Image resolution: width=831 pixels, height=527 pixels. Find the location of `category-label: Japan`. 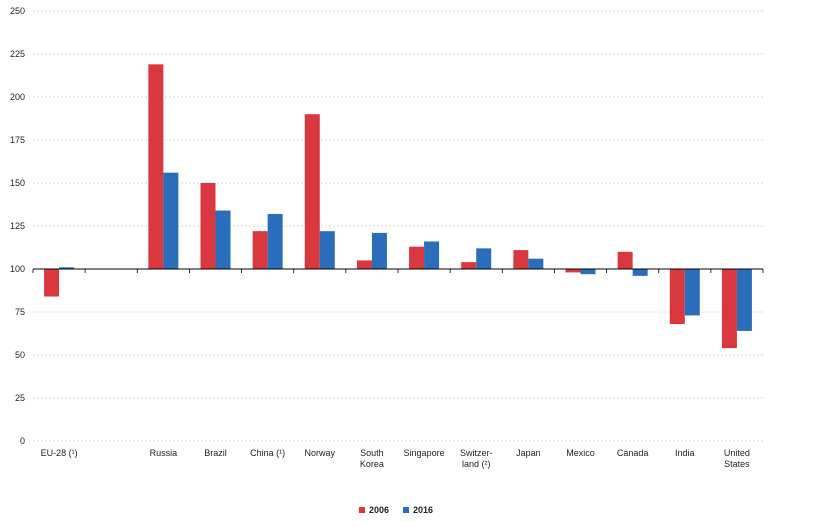

category-label: Japan is located at coordinates (528, 453).